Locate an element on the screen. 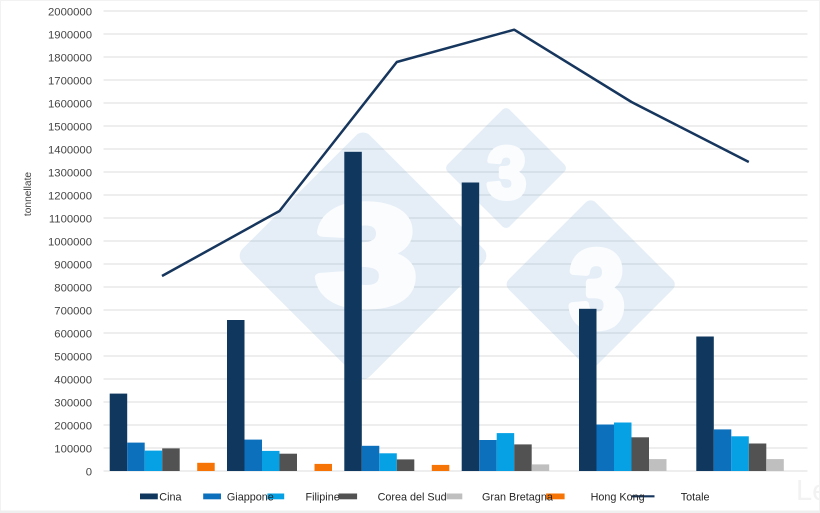  svg-text: 400000 is located at coordinates (73, 380).